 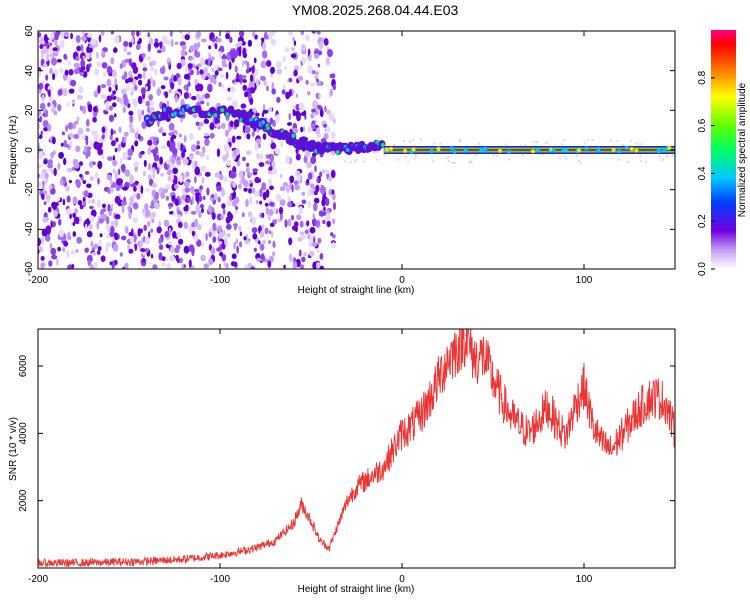 I want to click on trace-blob, so click(x=249, y=115).